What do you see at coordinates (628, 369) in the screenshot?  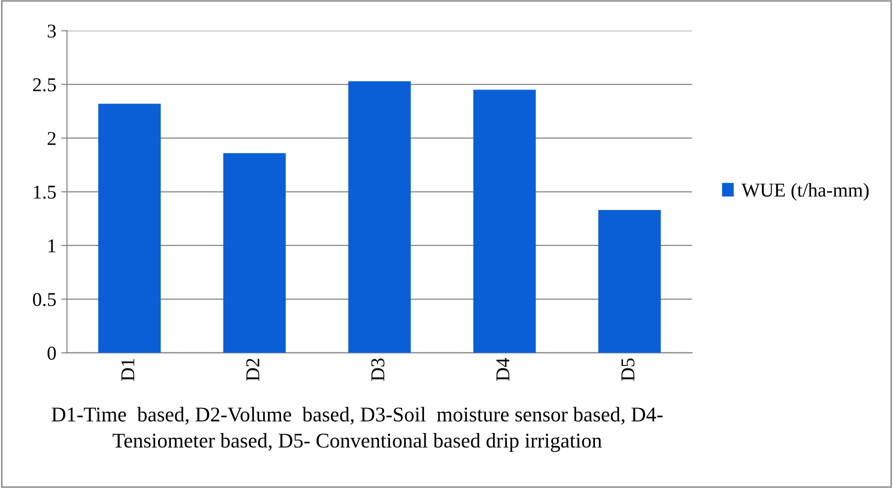 I see `x-tick-label: D5` at bounding box center [628, 369].